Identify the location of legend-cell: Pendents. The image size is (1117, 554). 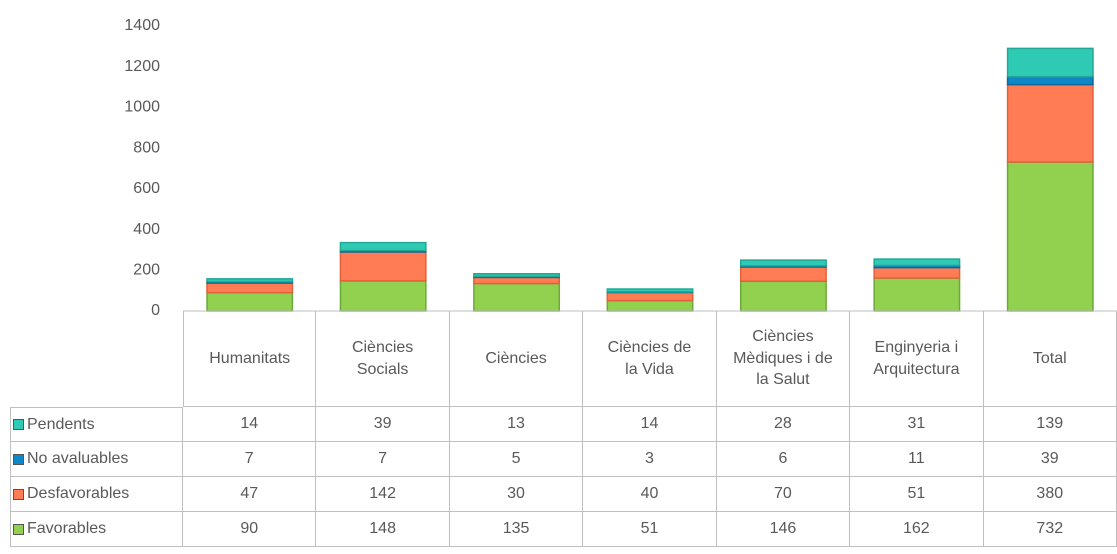
(96, 424).